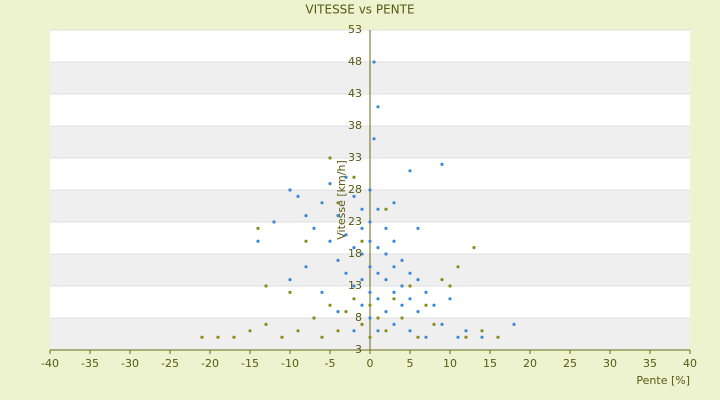 The height and width of the screenshot is (400, 720). Describe the element at coordinates (358, 317) in the screenshot. I see `y-tick-label: 8` at that location.